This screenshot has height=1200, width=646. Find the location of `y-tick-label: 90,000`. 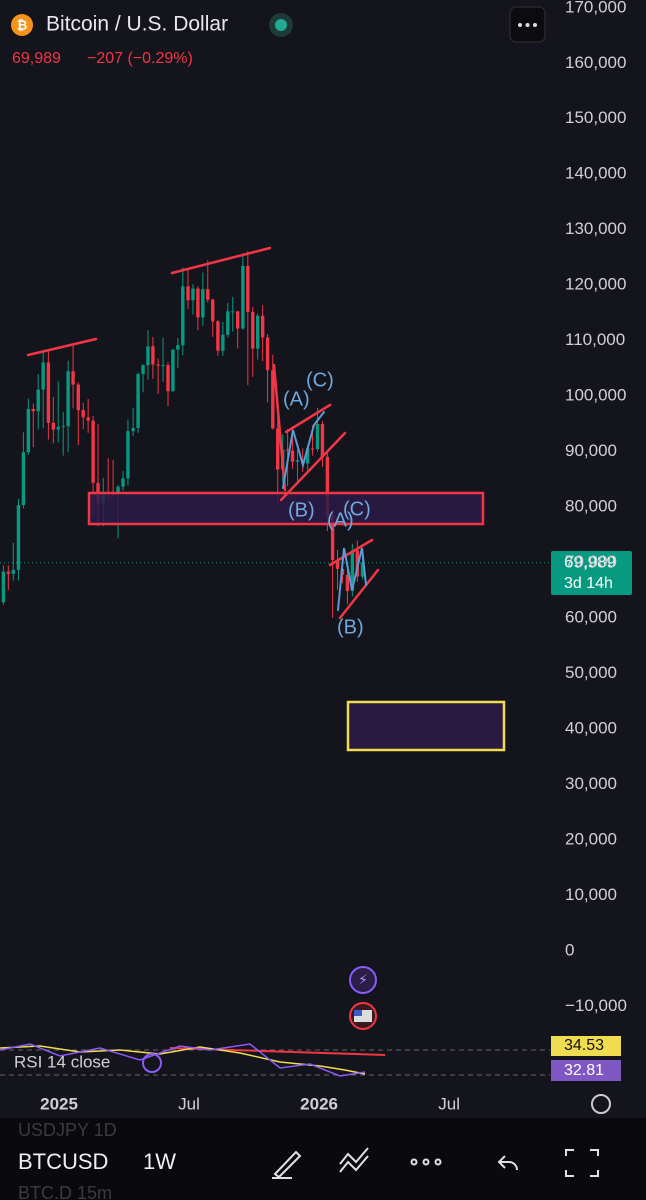

y-tick-label: 90,000 is located at coordinates (591, 450).